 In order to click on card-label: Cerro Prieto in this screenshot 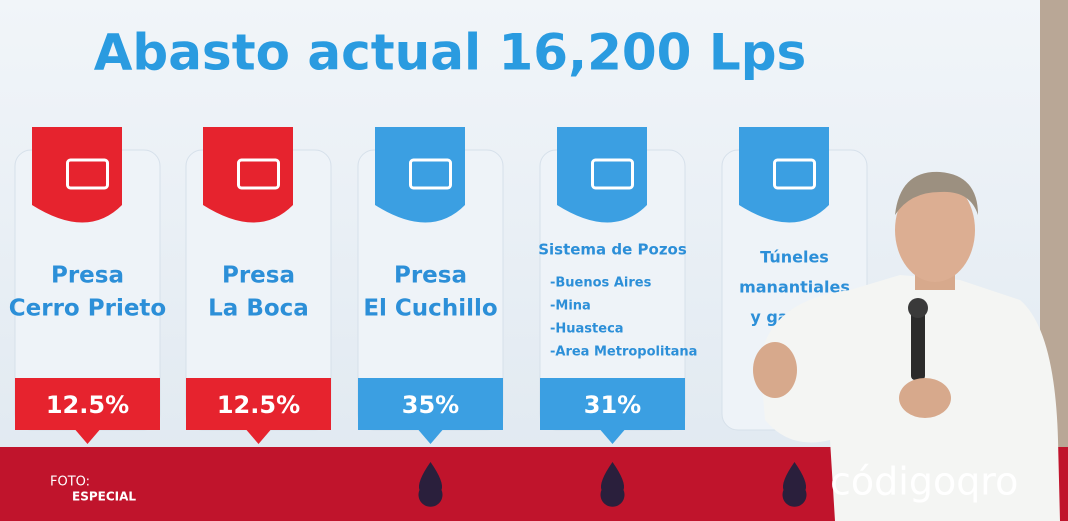, I will do `click(87, 309)`.